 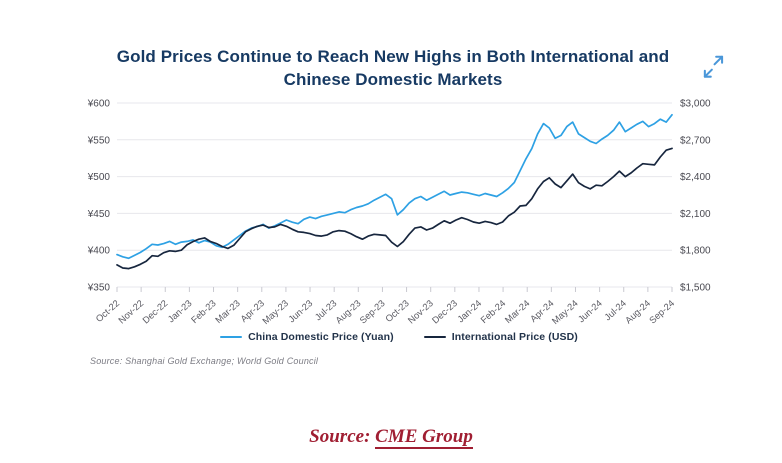 What do you see at coordinates (420, 311) in the screenshot?
I see `x-axis-label: Nov-23` at bounding box center [420, 311].